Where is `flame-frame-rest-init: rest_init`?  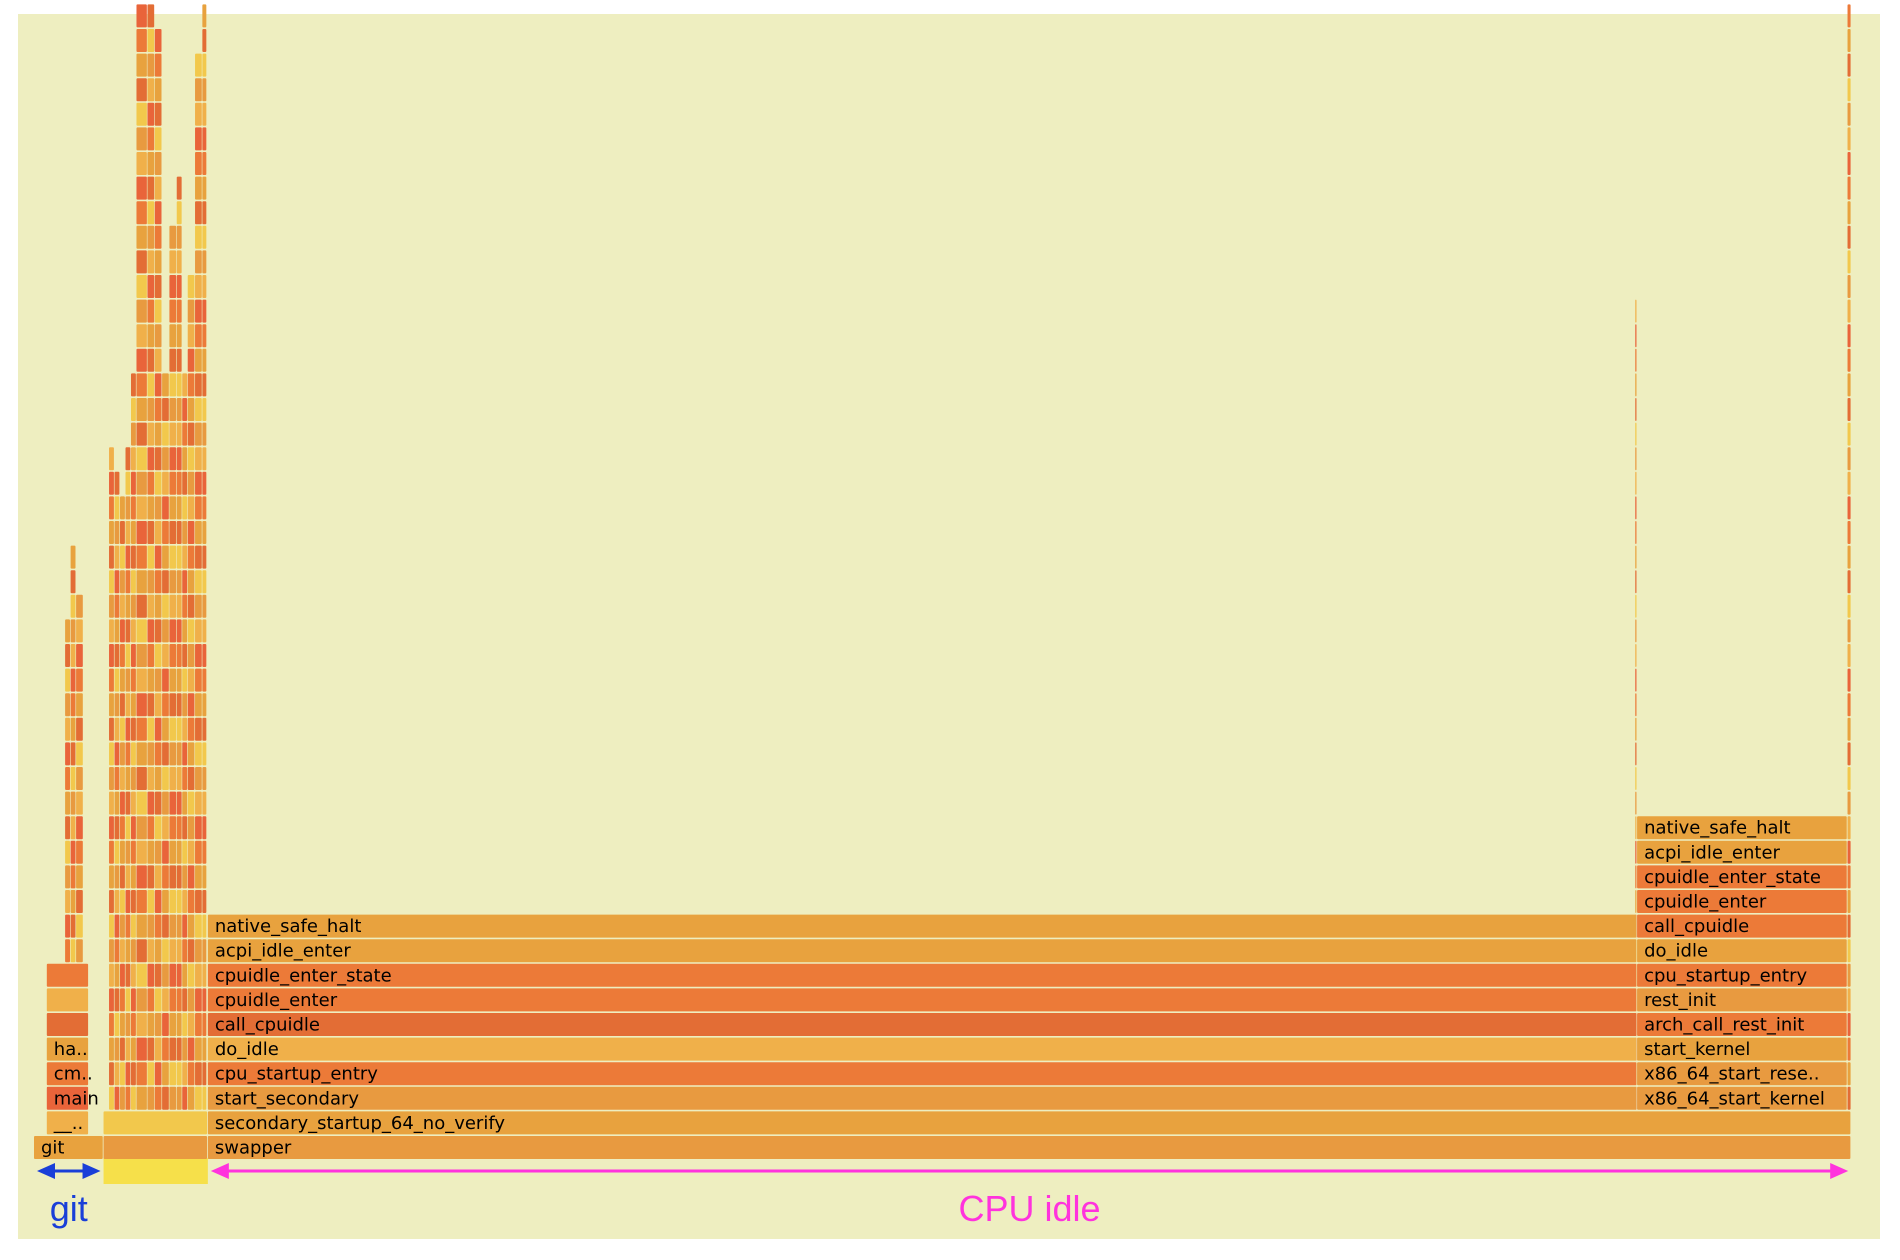 flame-frame-rest-init: rest_init is located at coordinates (1742, 1000).